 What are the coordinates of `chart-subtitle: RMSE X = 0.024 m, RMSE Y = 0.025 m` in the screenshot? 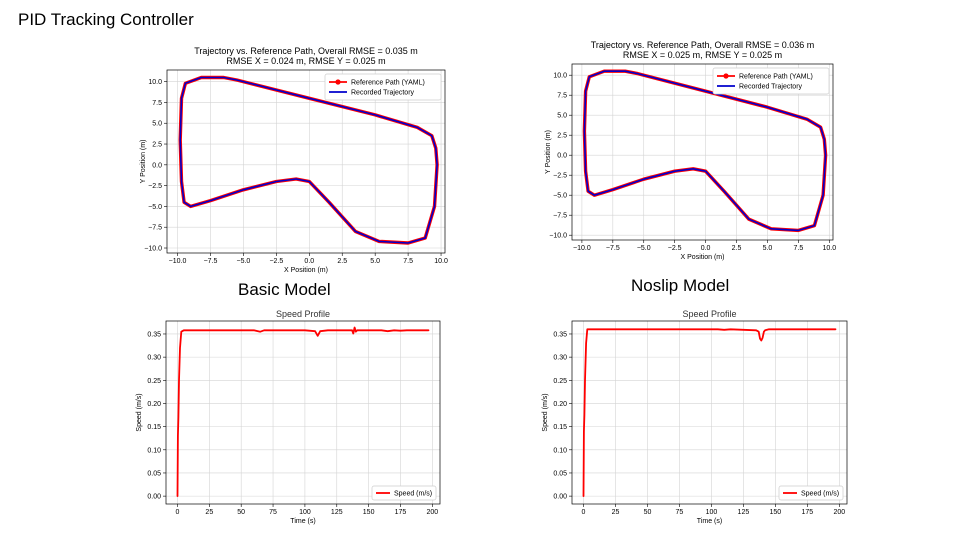 It's located at (305, 61).